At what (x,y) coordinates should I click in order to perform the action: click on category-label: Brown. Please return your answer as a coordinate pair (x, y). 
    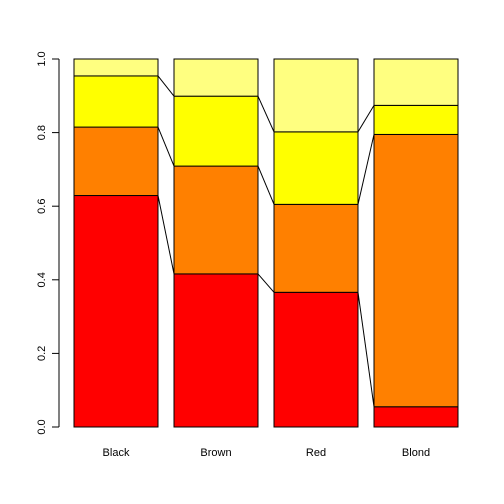
    Looking at the image, I should click on (215, 453).